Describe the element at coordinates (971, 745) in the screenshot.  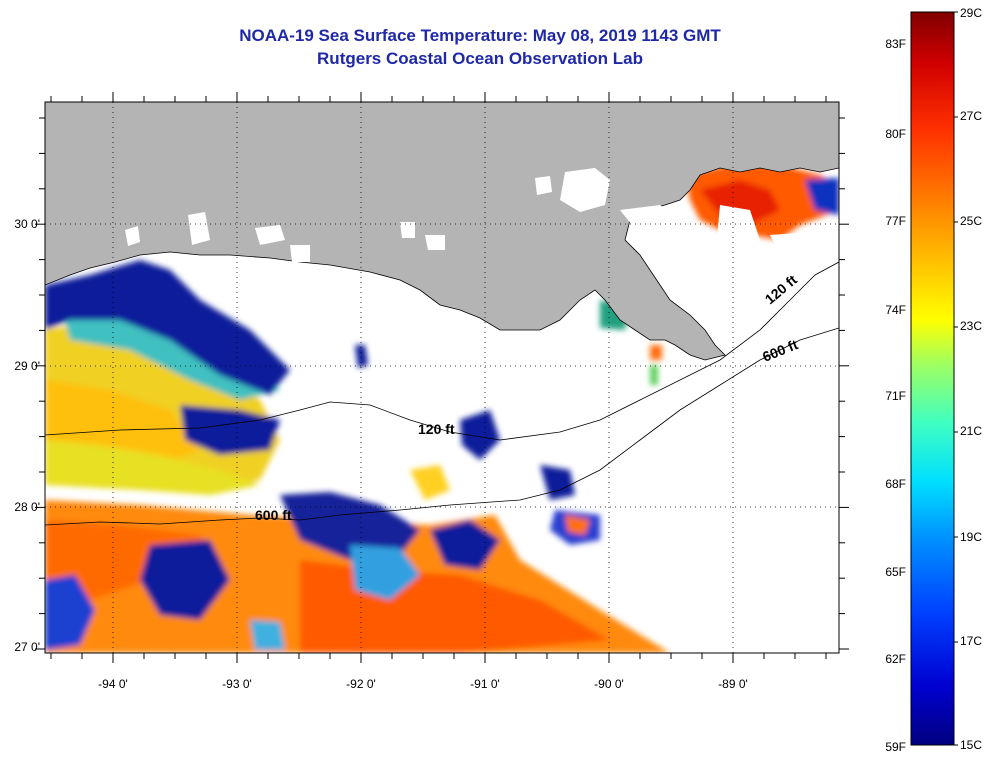
I see `colorbar-celsius-label: 15C` at that location.